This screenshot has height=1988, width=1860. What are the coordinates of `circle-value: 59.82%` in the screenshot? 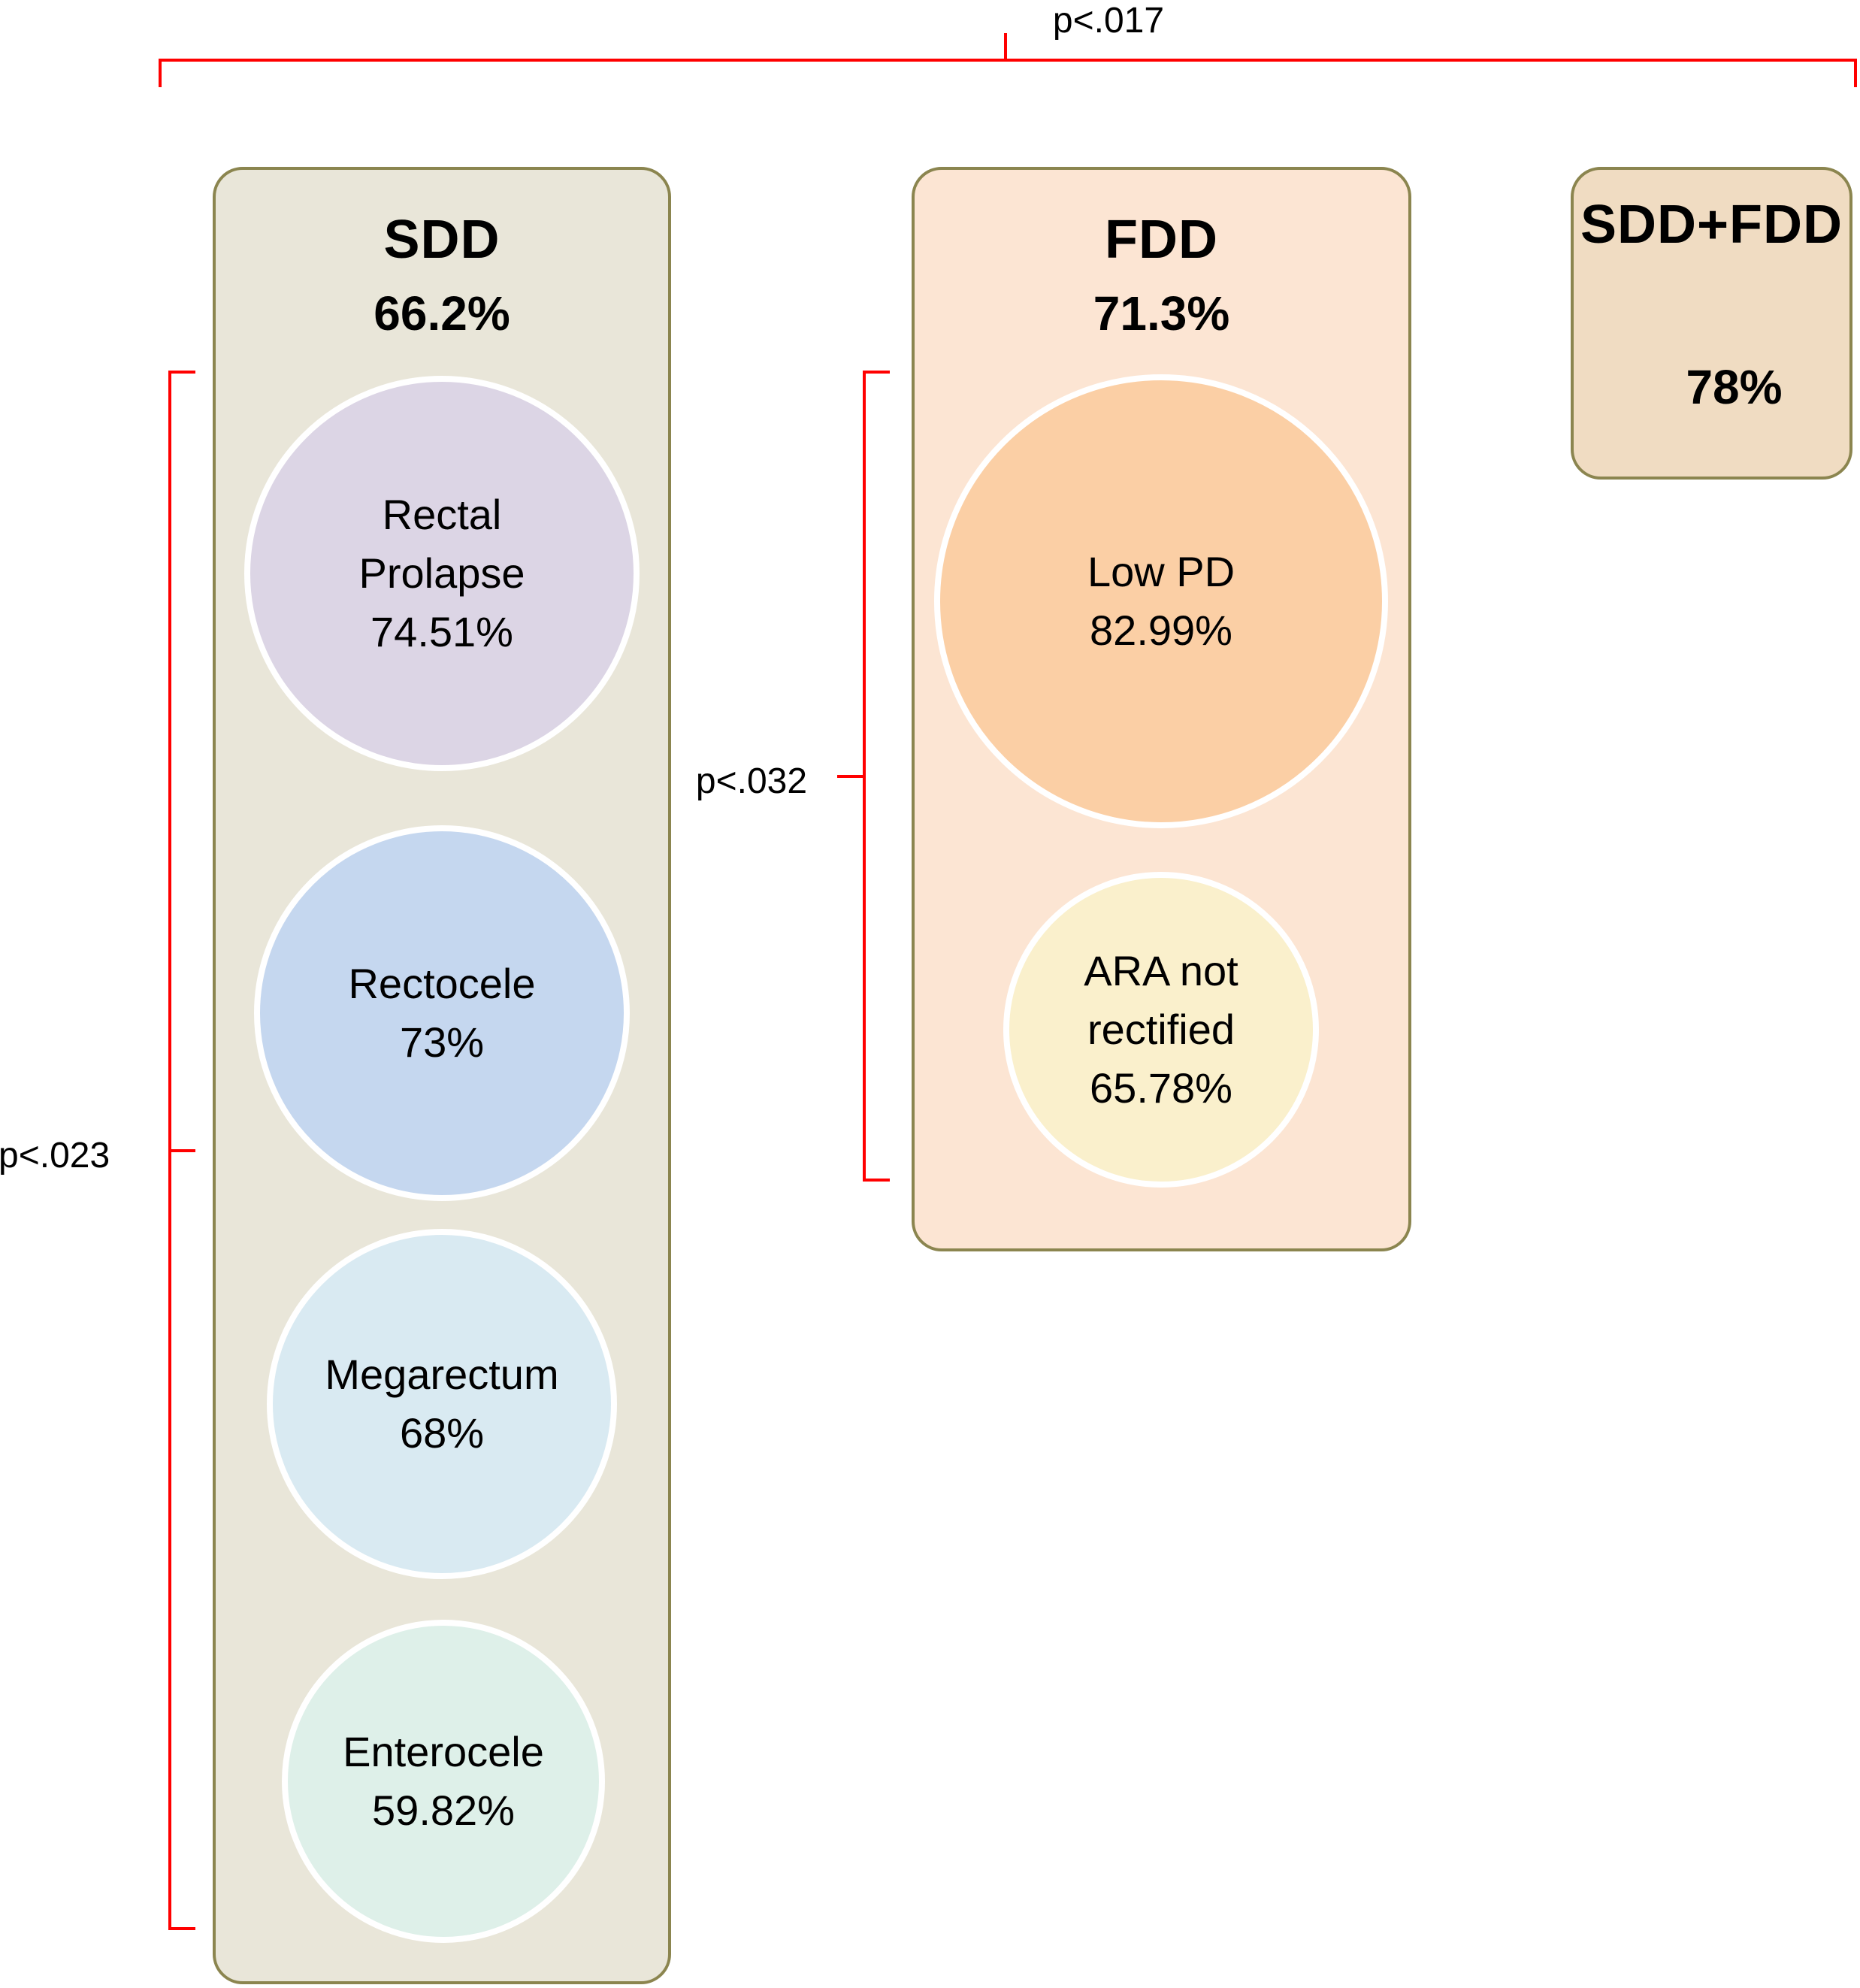 It's located at (443, 1811).